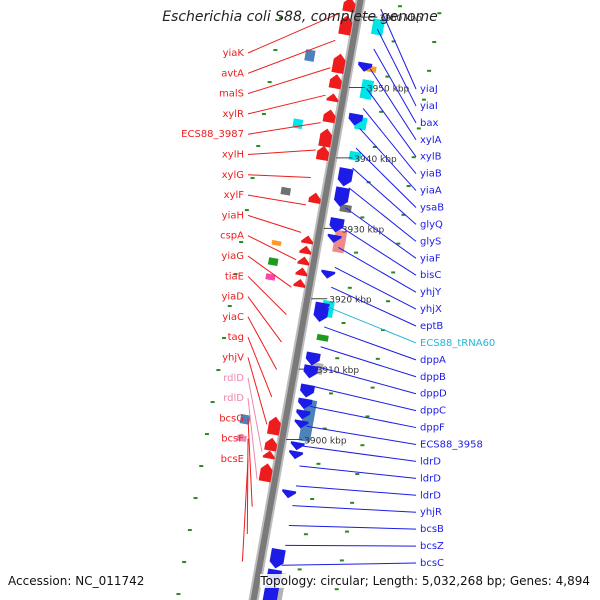  Describe the element at coordinates (429, 106) in the screenshot. I see `gene-label: yiaI` at that location.